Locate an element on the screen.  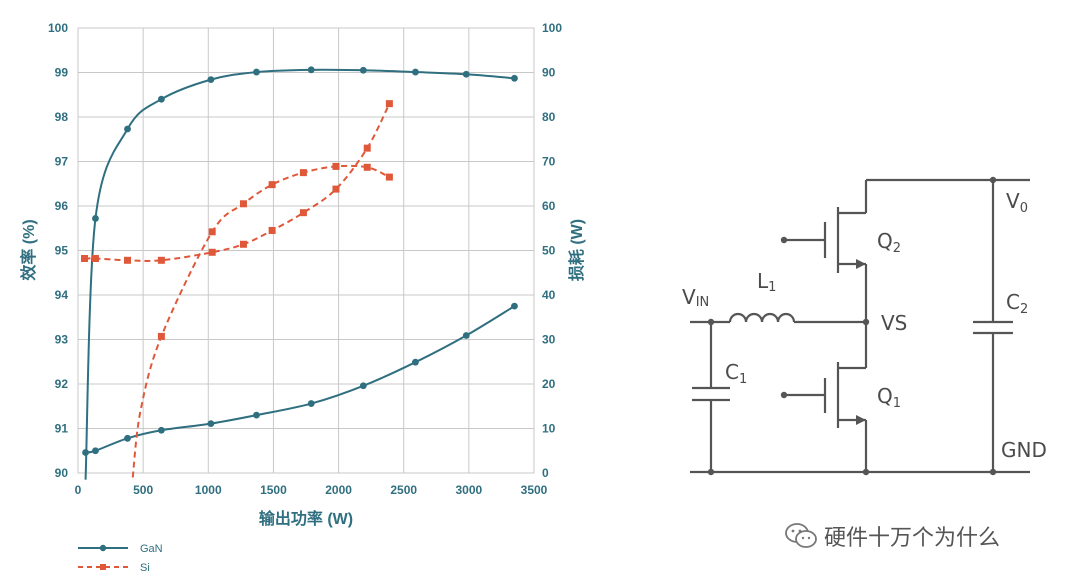
x-tick-label: 1000 is located at coordinates (208, 490).